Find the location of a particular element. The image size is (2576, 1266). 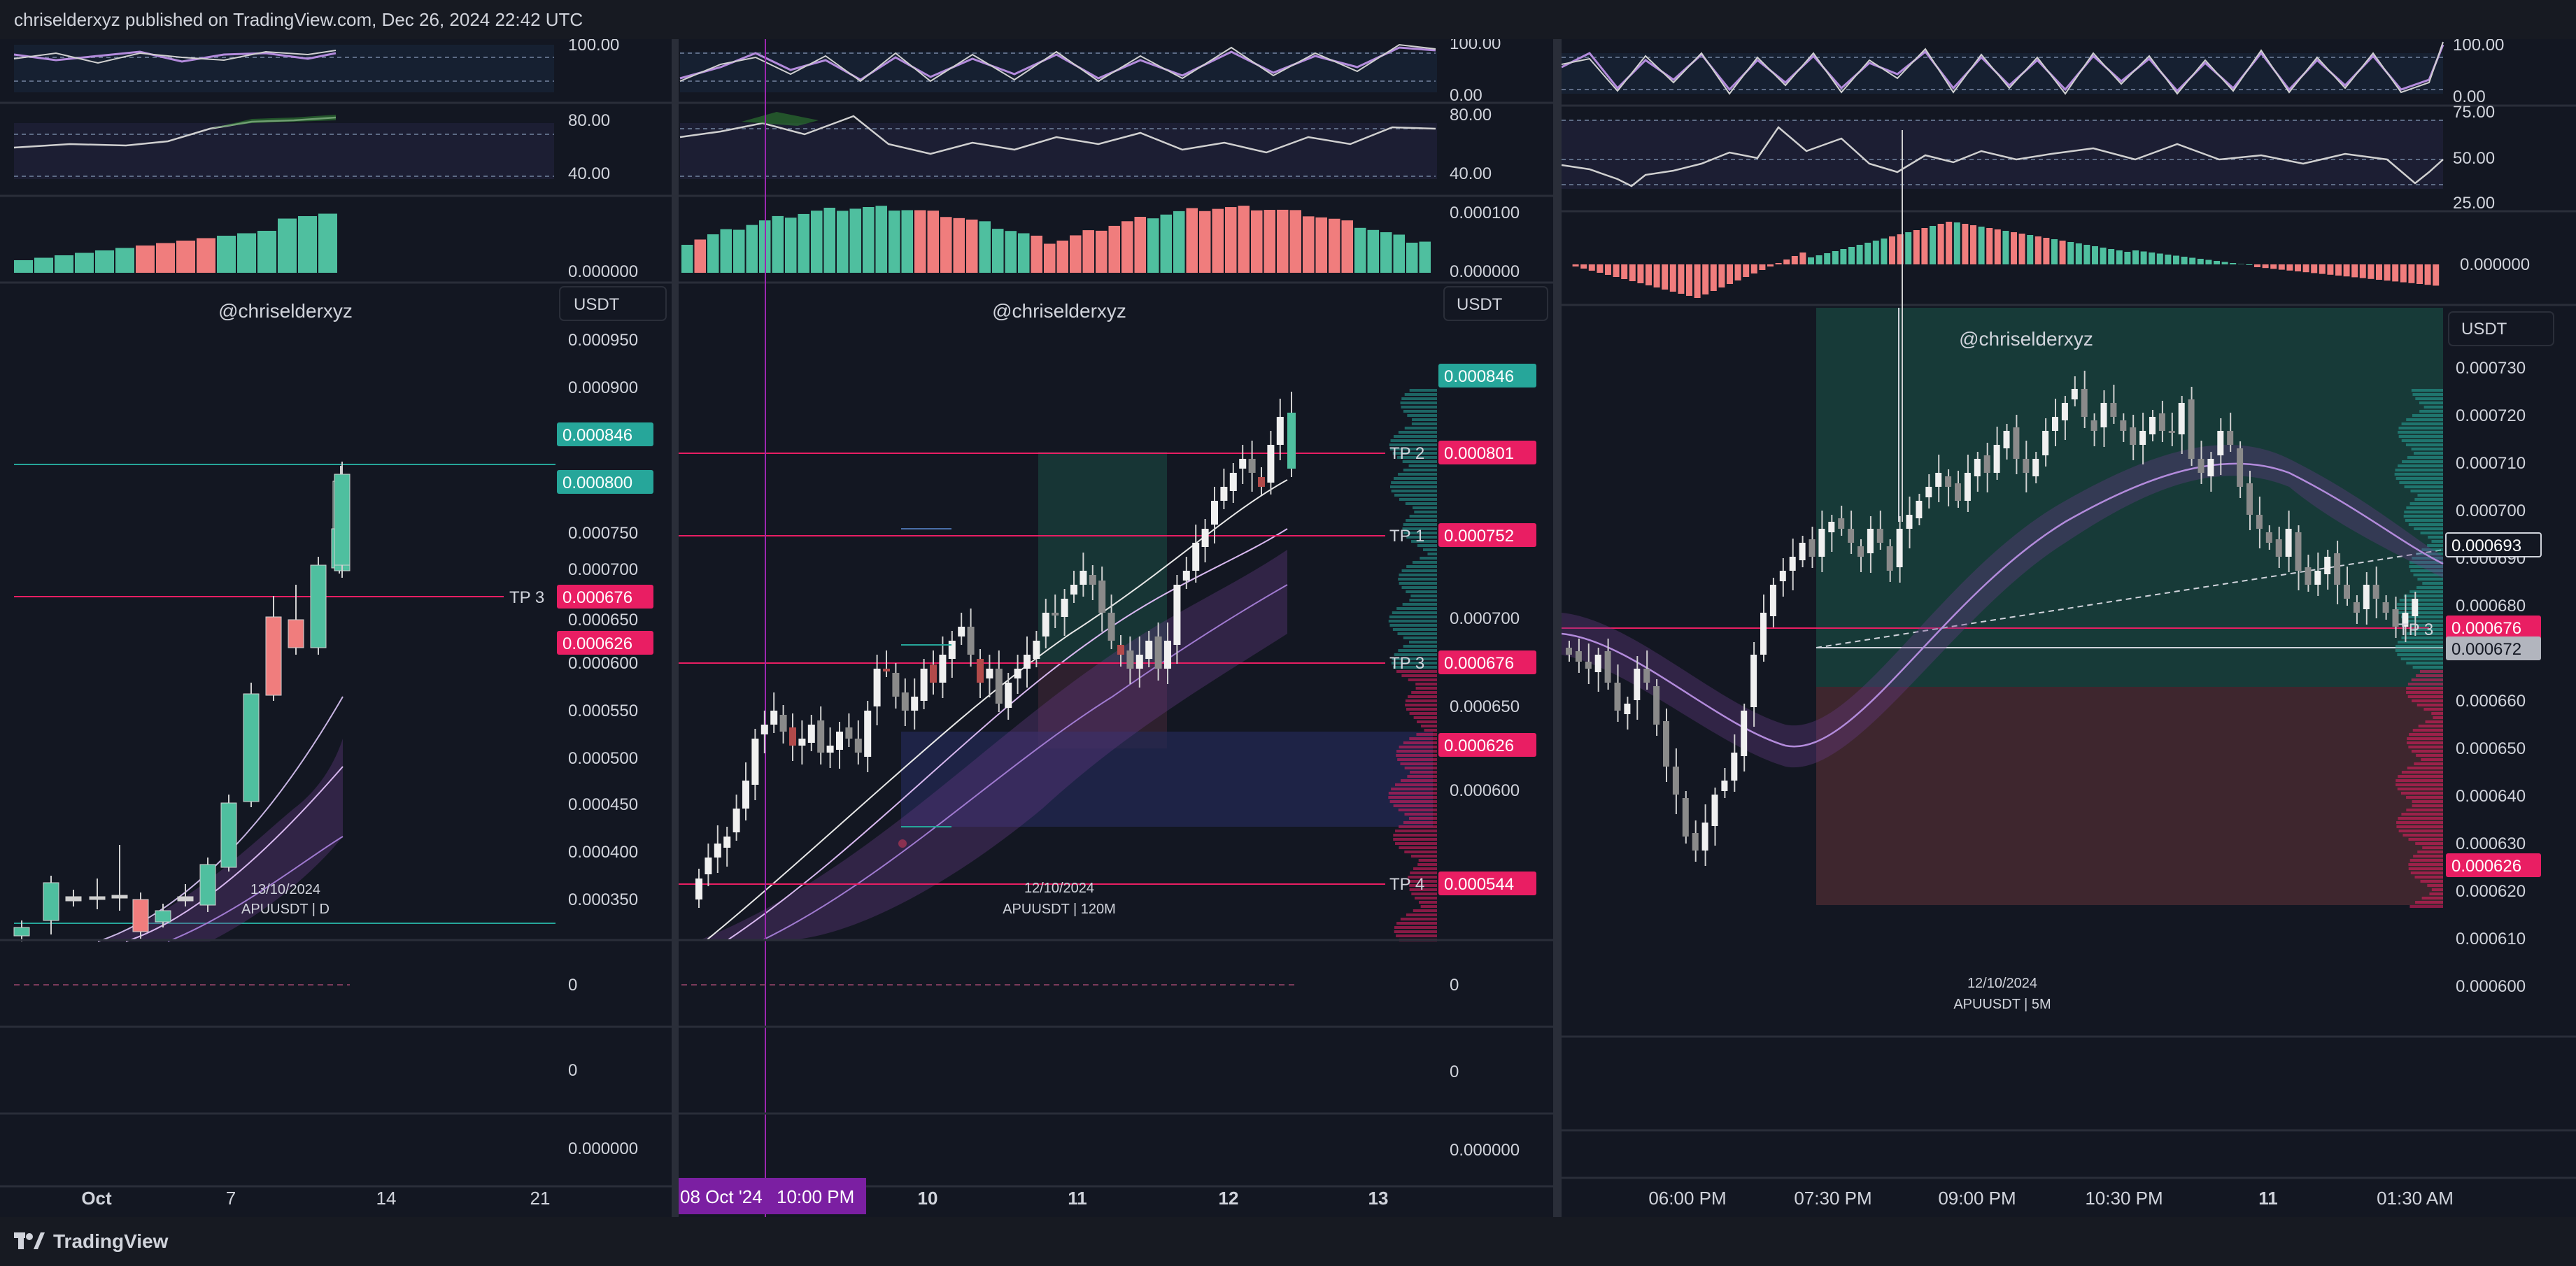

long-position-stop-zone is located at coordinates (2129, 796).